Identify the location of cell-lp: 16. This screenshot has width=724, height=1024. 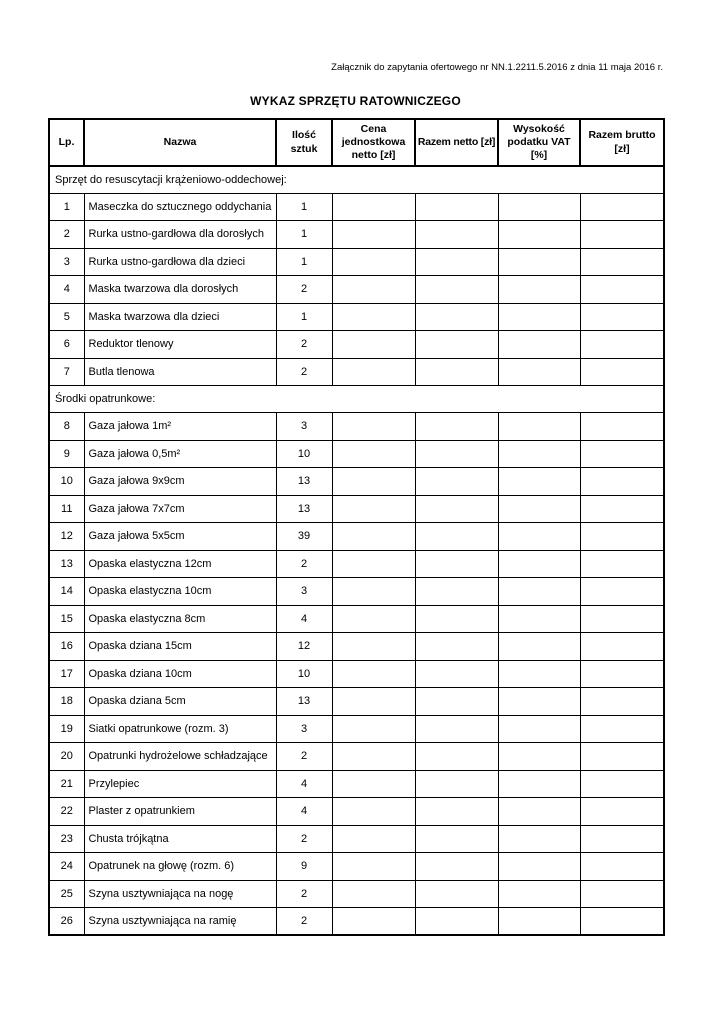
(66, 646).